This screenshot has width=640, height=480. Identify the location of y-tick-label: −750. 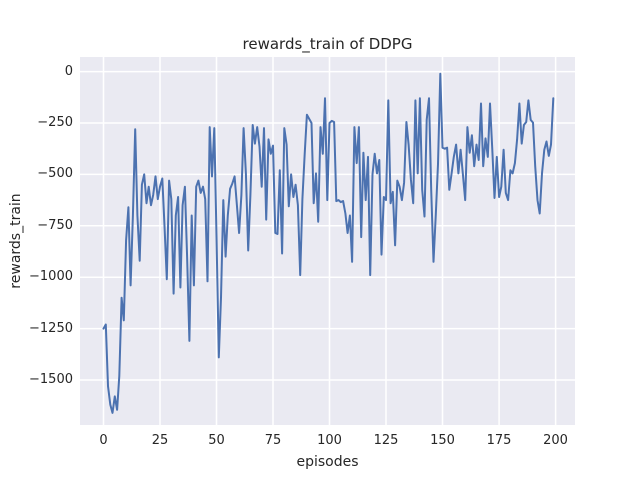
(55, 225).